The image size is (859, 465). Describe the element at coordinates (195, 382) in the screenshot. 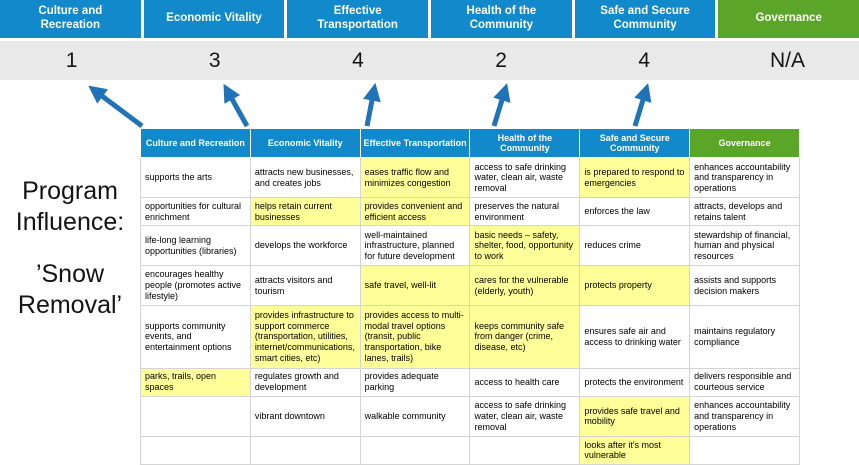

I see `table-cell: parks, trails, open spaces` at that location.